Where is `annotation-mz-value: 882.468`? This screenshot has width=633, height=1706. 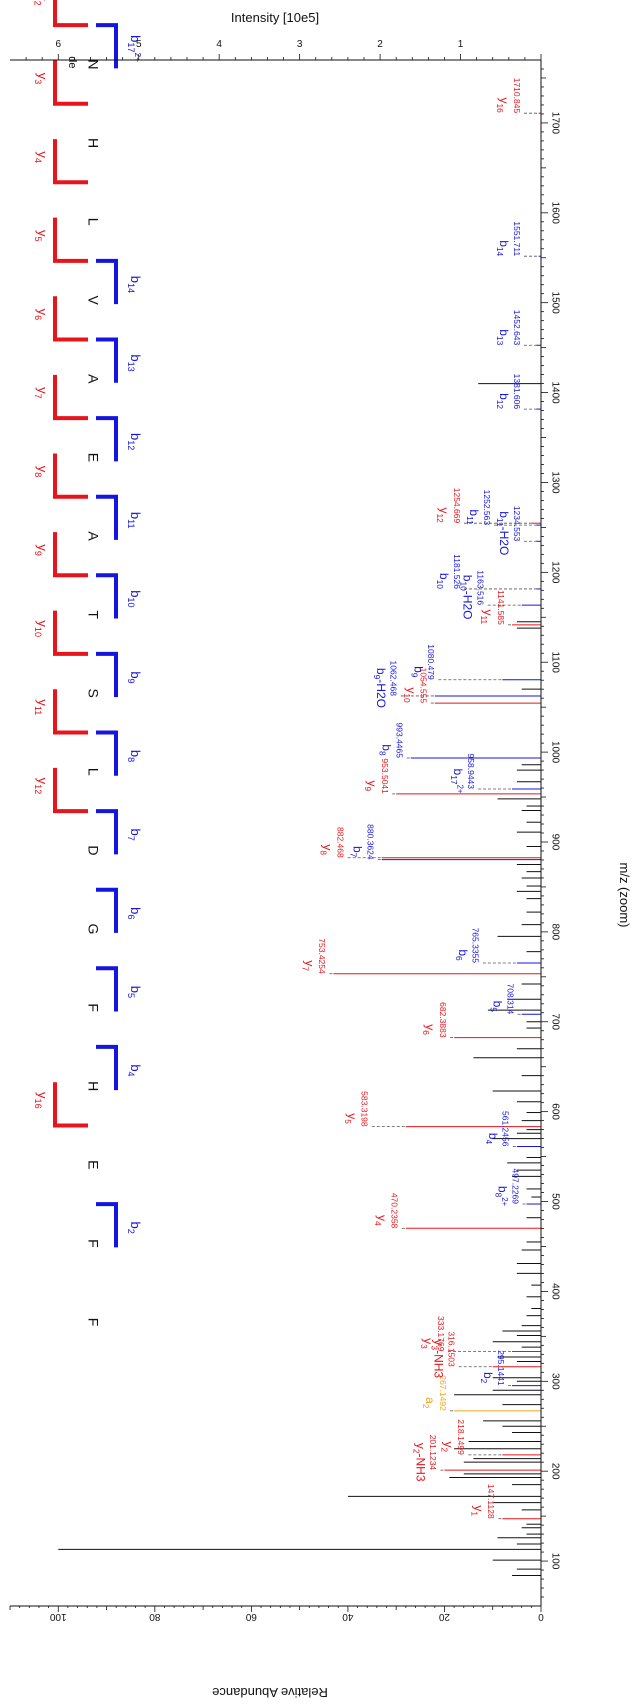 annotation-mz-value: 882.468 is located at coordinates (340, 842).